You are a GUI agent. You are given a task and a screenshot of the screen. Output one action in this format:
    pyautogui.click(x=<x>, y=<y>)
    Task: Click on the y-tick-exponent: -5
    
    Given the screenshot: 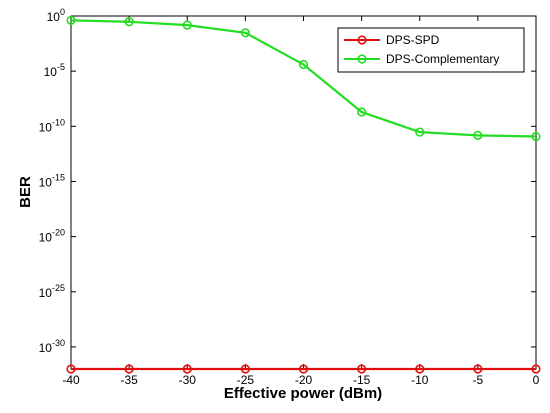 What is the action you would take?
    pyautogui.click(x=61, y=67)
    